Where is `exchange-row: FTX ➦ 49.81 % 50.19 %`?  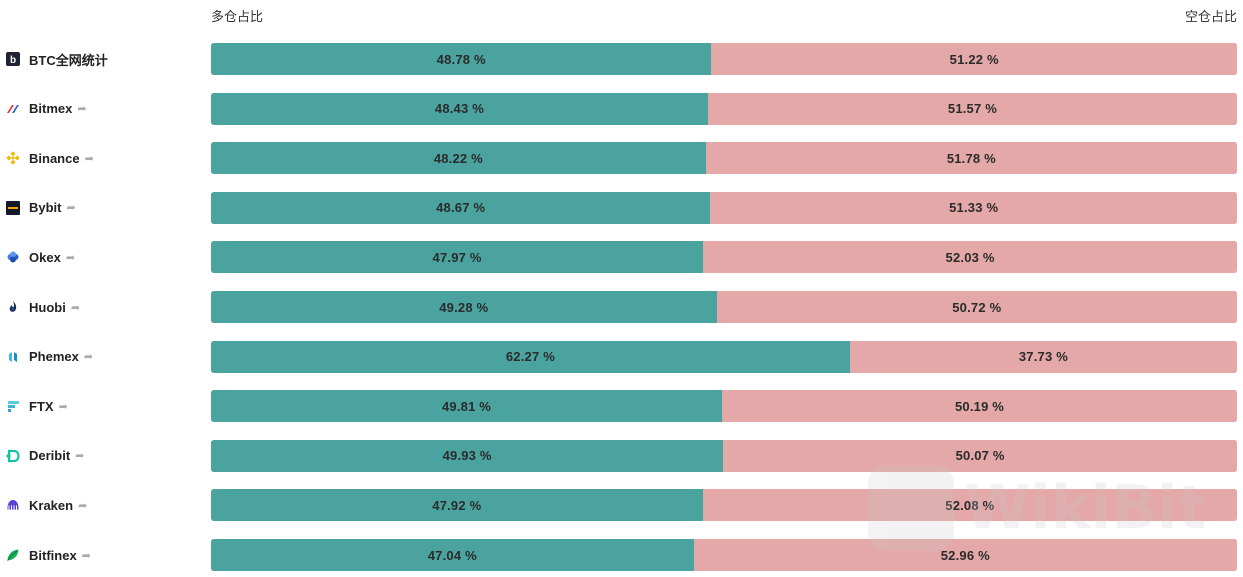 exchange-row: FTX ➦ 49.81 % 50.19 % is located at coordinates (621, 406).